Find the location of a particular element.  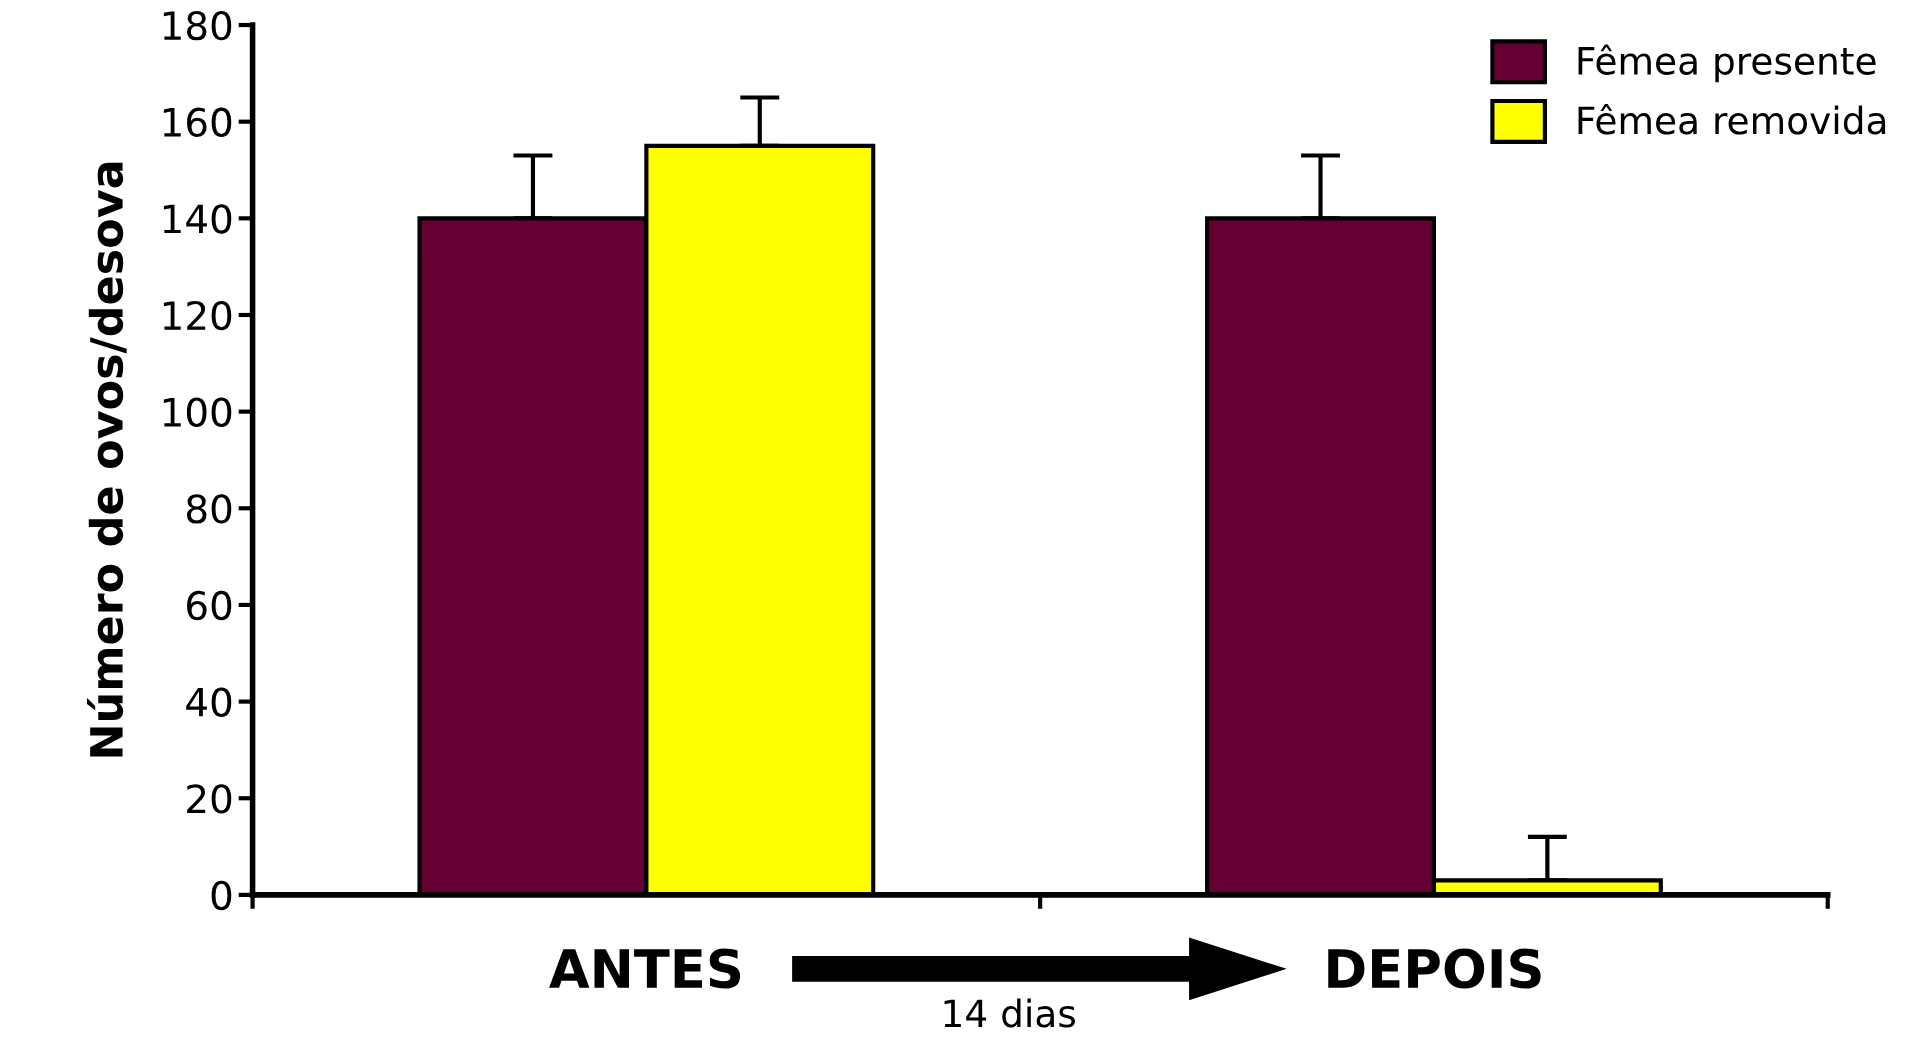

x-tick-label: ANTES is located at coordinates (645, 968).